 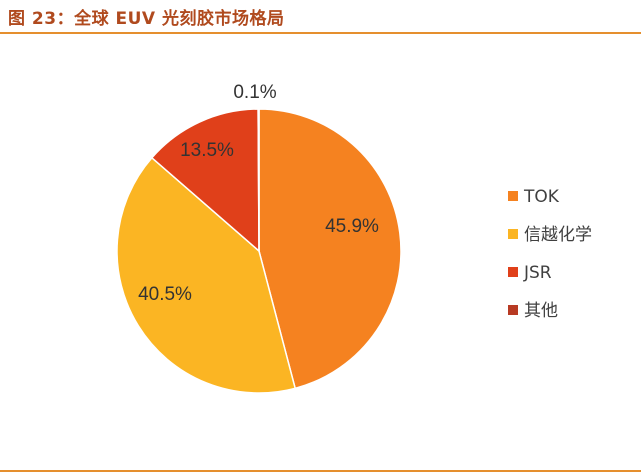 I want to click on data-label-3: 13.5%, so click(x=207, y=150).